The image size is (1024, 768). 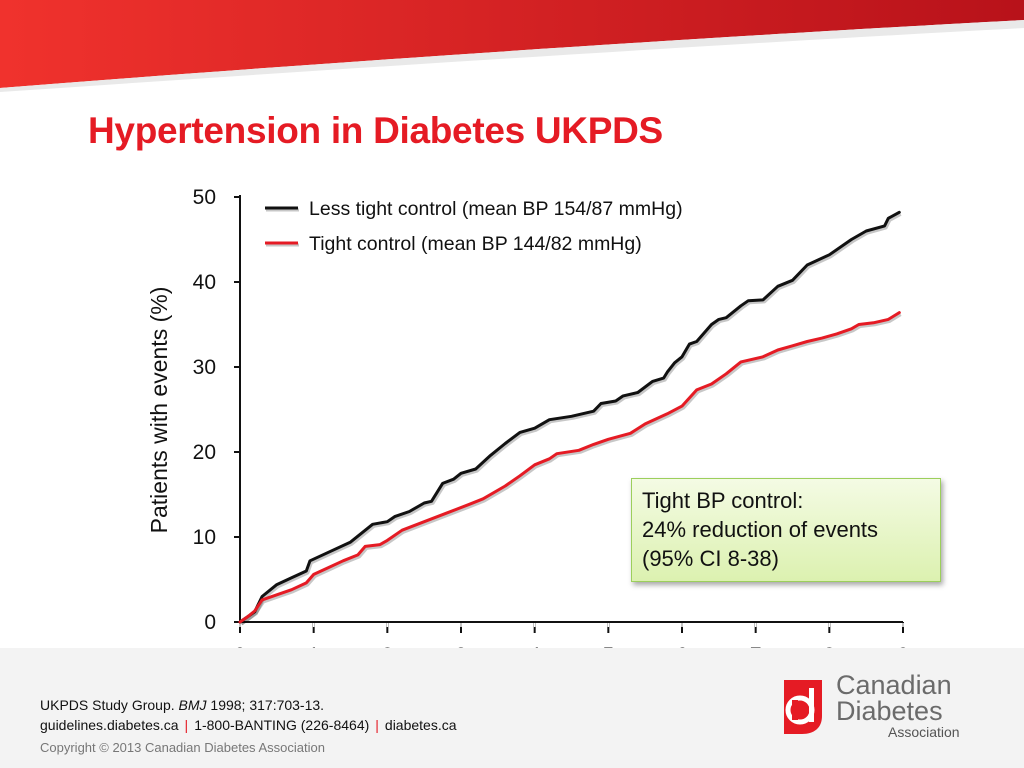 I want to click on cda-logo: Canadian Diabetes Association, so click(x=878, y=709).